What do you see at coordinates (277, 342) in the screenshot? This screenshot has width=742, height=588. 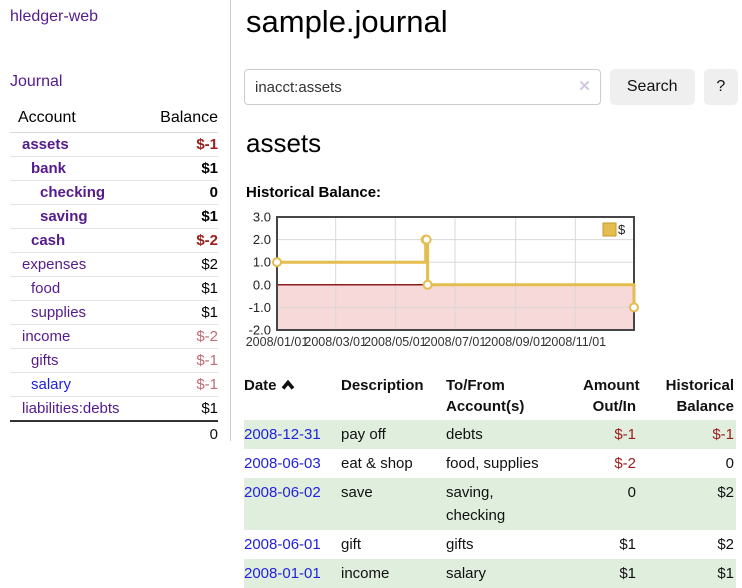 I see `x-axis-tick-label: 2008/01/01` at bounding box center [277, 342].